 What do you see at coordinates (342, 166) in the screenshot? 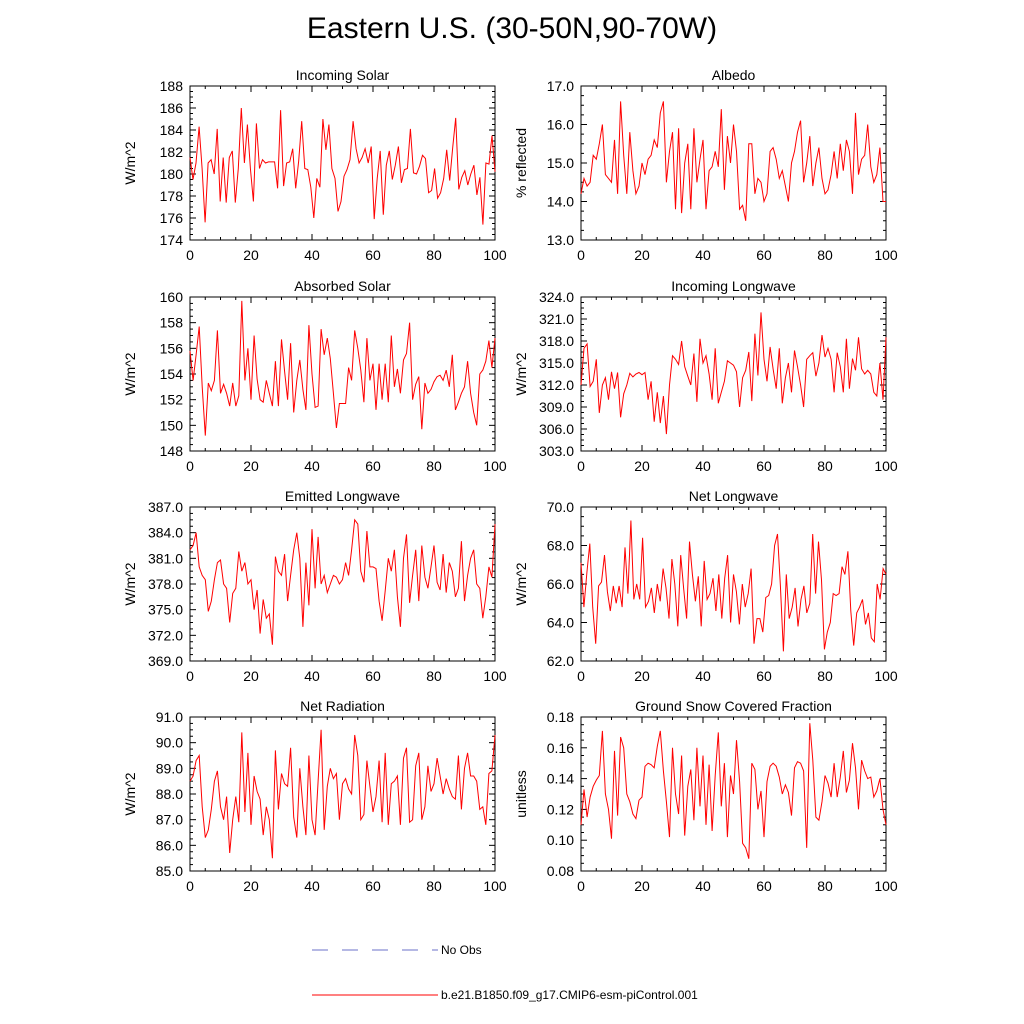
I see `series-line-incoming-solar` at bounding box center [342, 166].